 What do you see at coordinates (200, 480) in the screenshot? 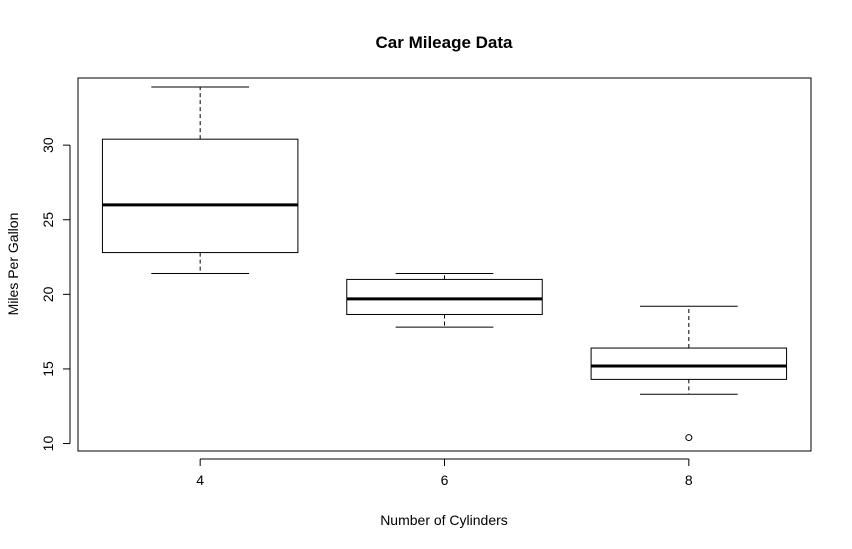
I see `x-tick-label: 4` at bounding box center [200, 480].